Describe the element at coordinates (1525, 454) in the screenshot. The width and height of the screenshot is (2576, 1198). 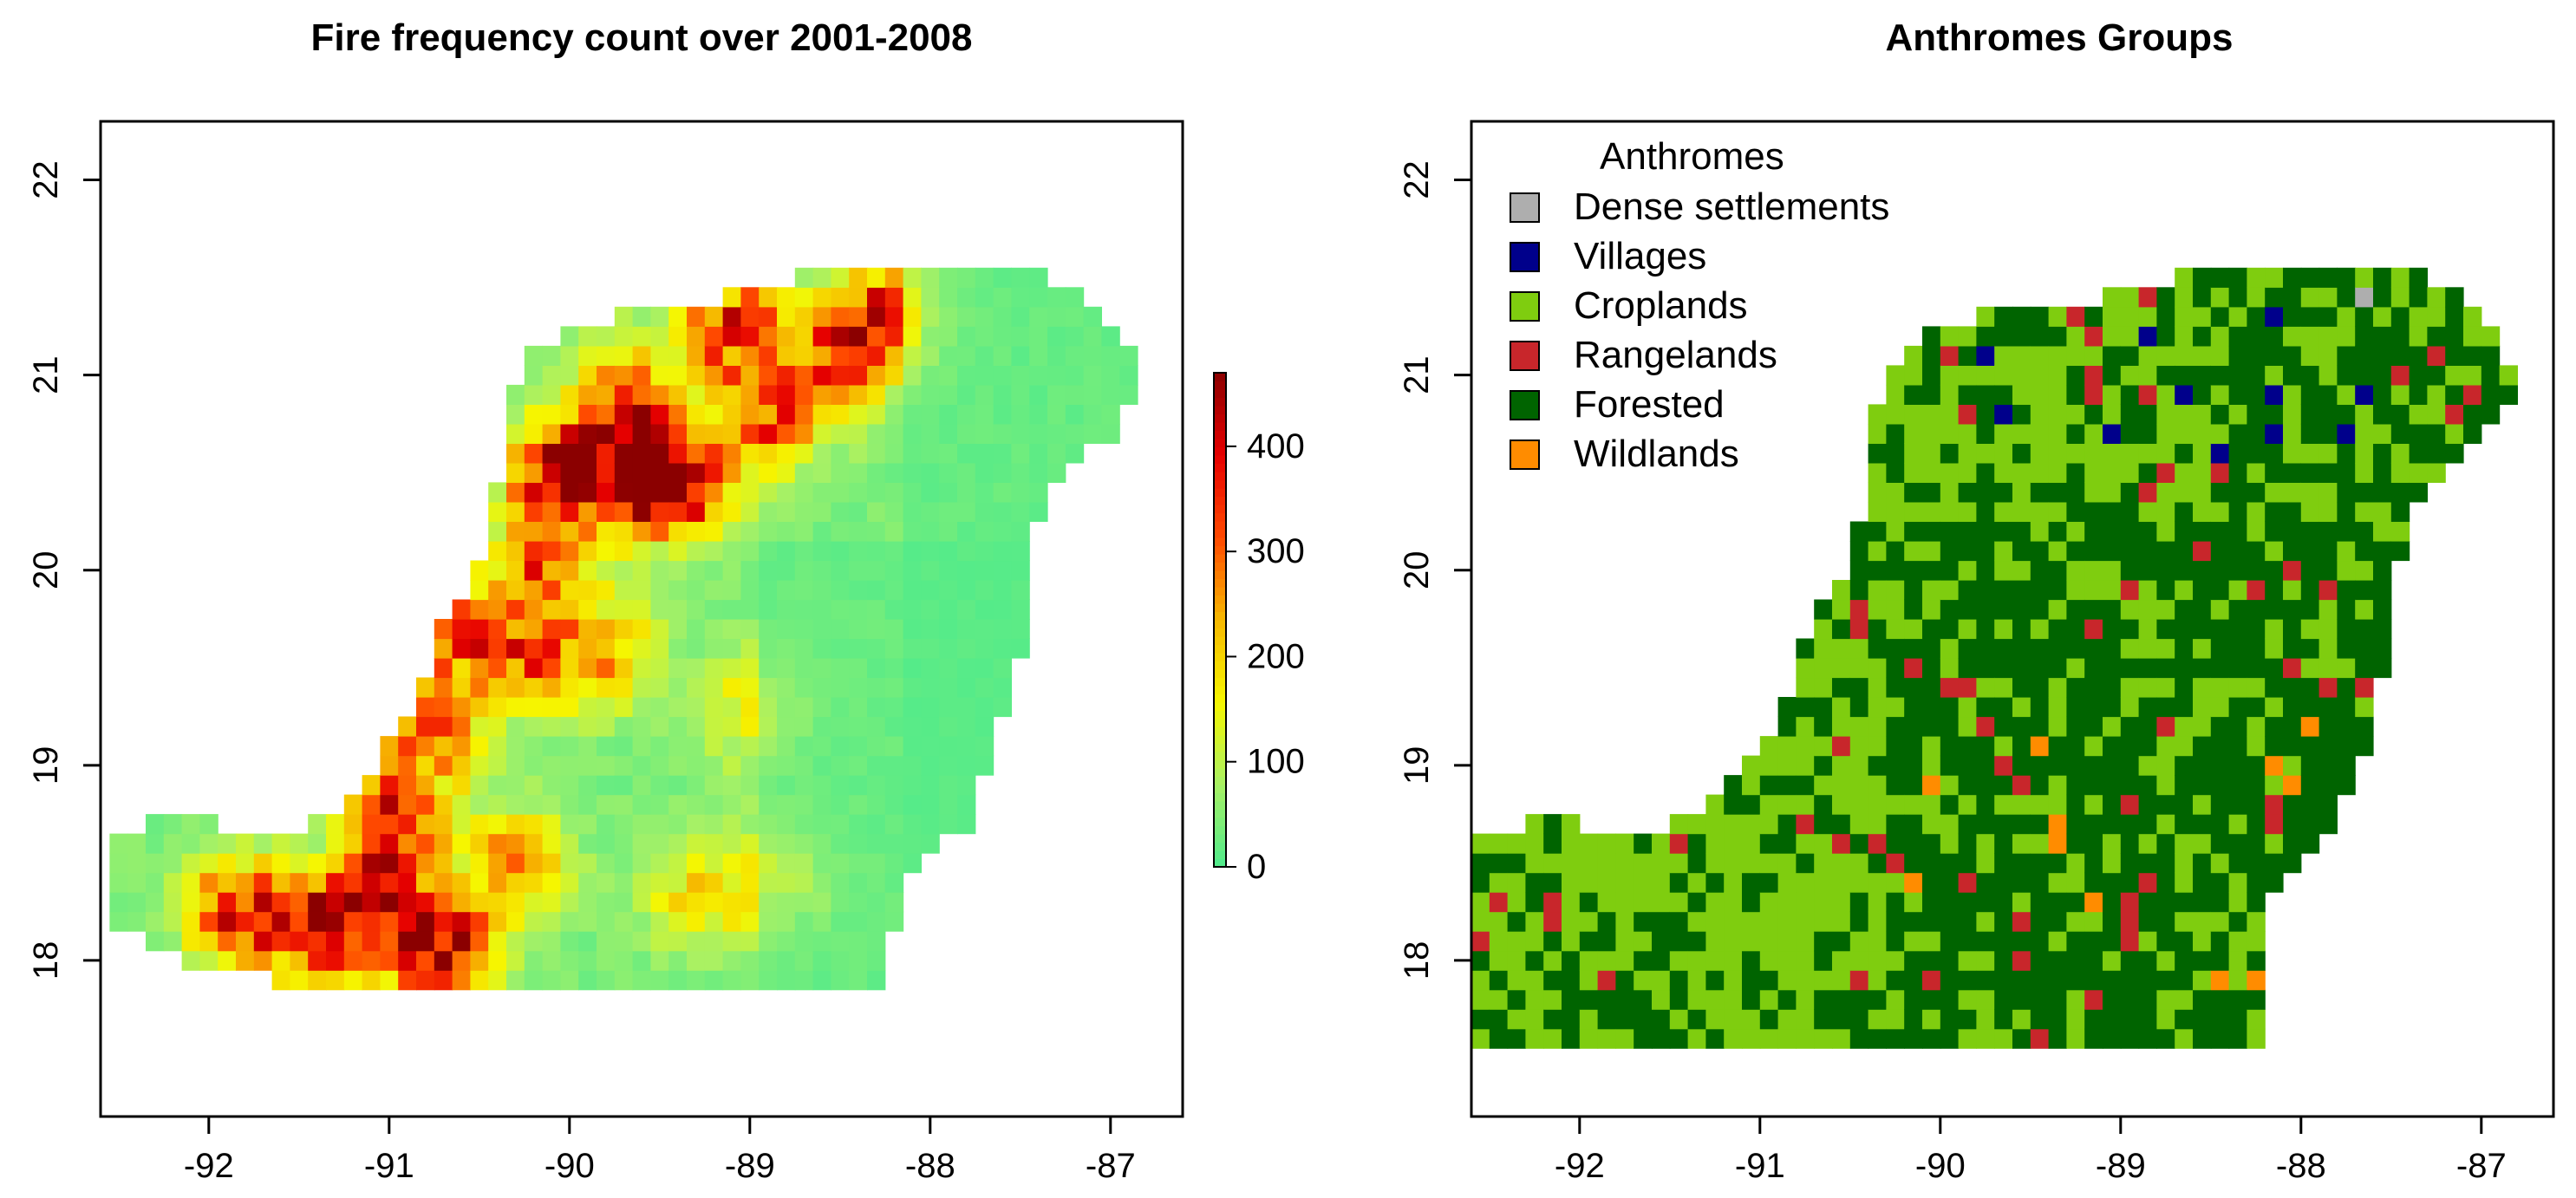
I see `legend-swatch` at that location.